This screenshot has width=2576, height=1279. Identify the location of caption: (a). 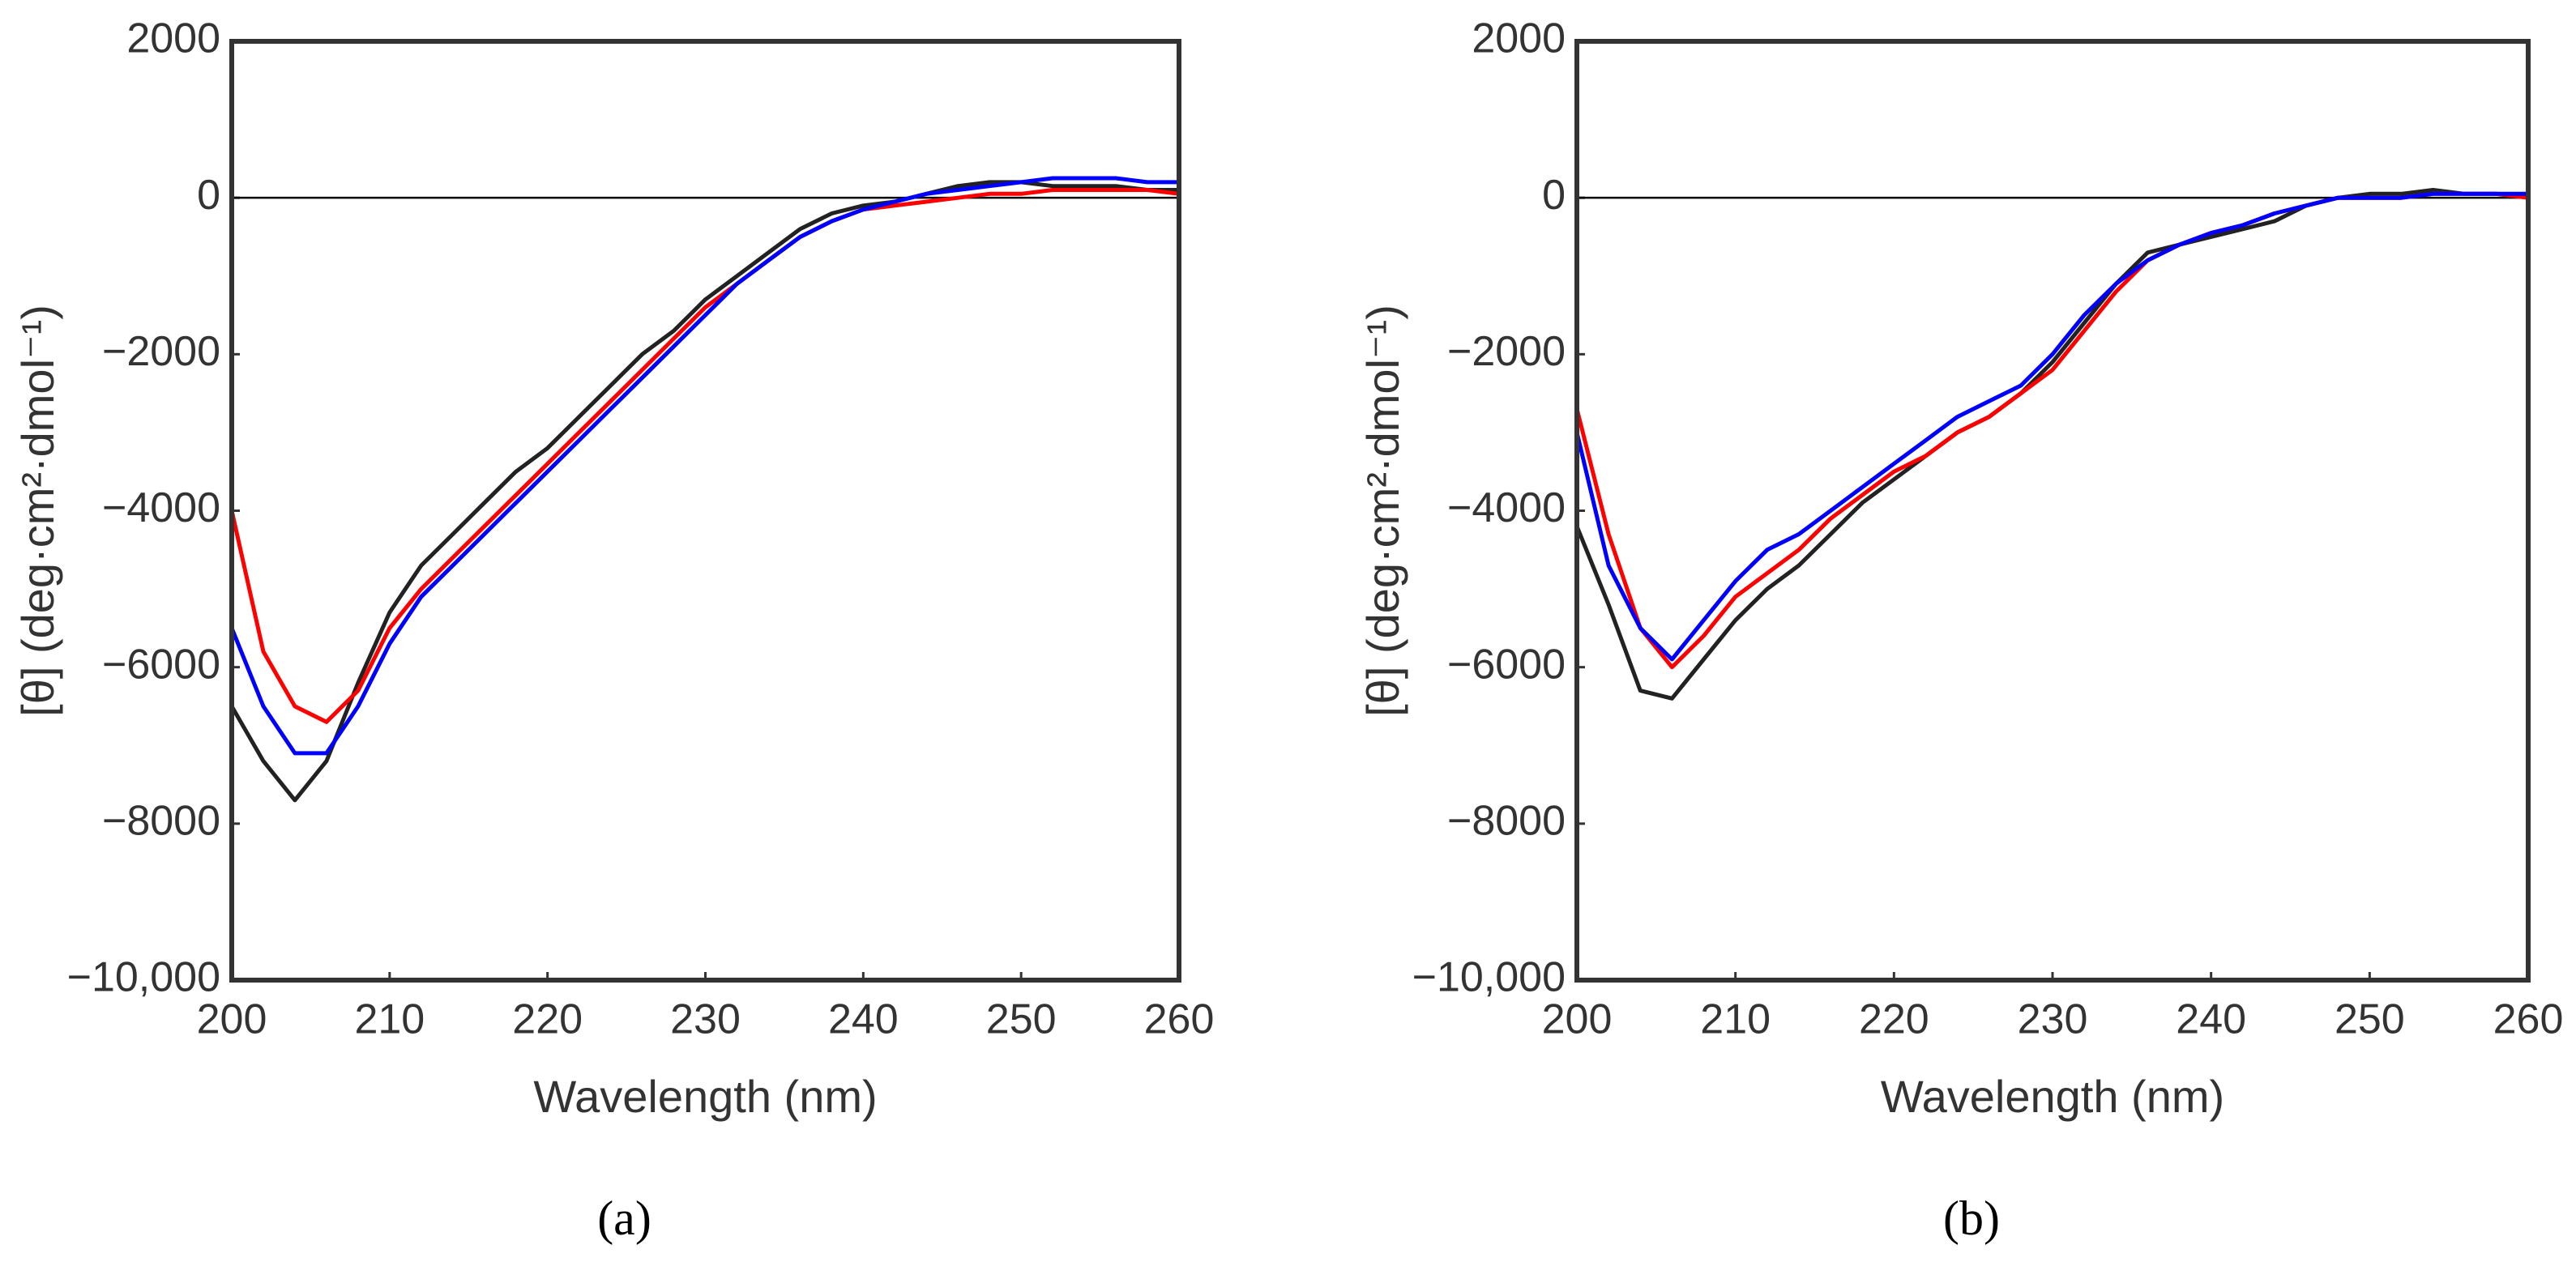
(624, 1218).